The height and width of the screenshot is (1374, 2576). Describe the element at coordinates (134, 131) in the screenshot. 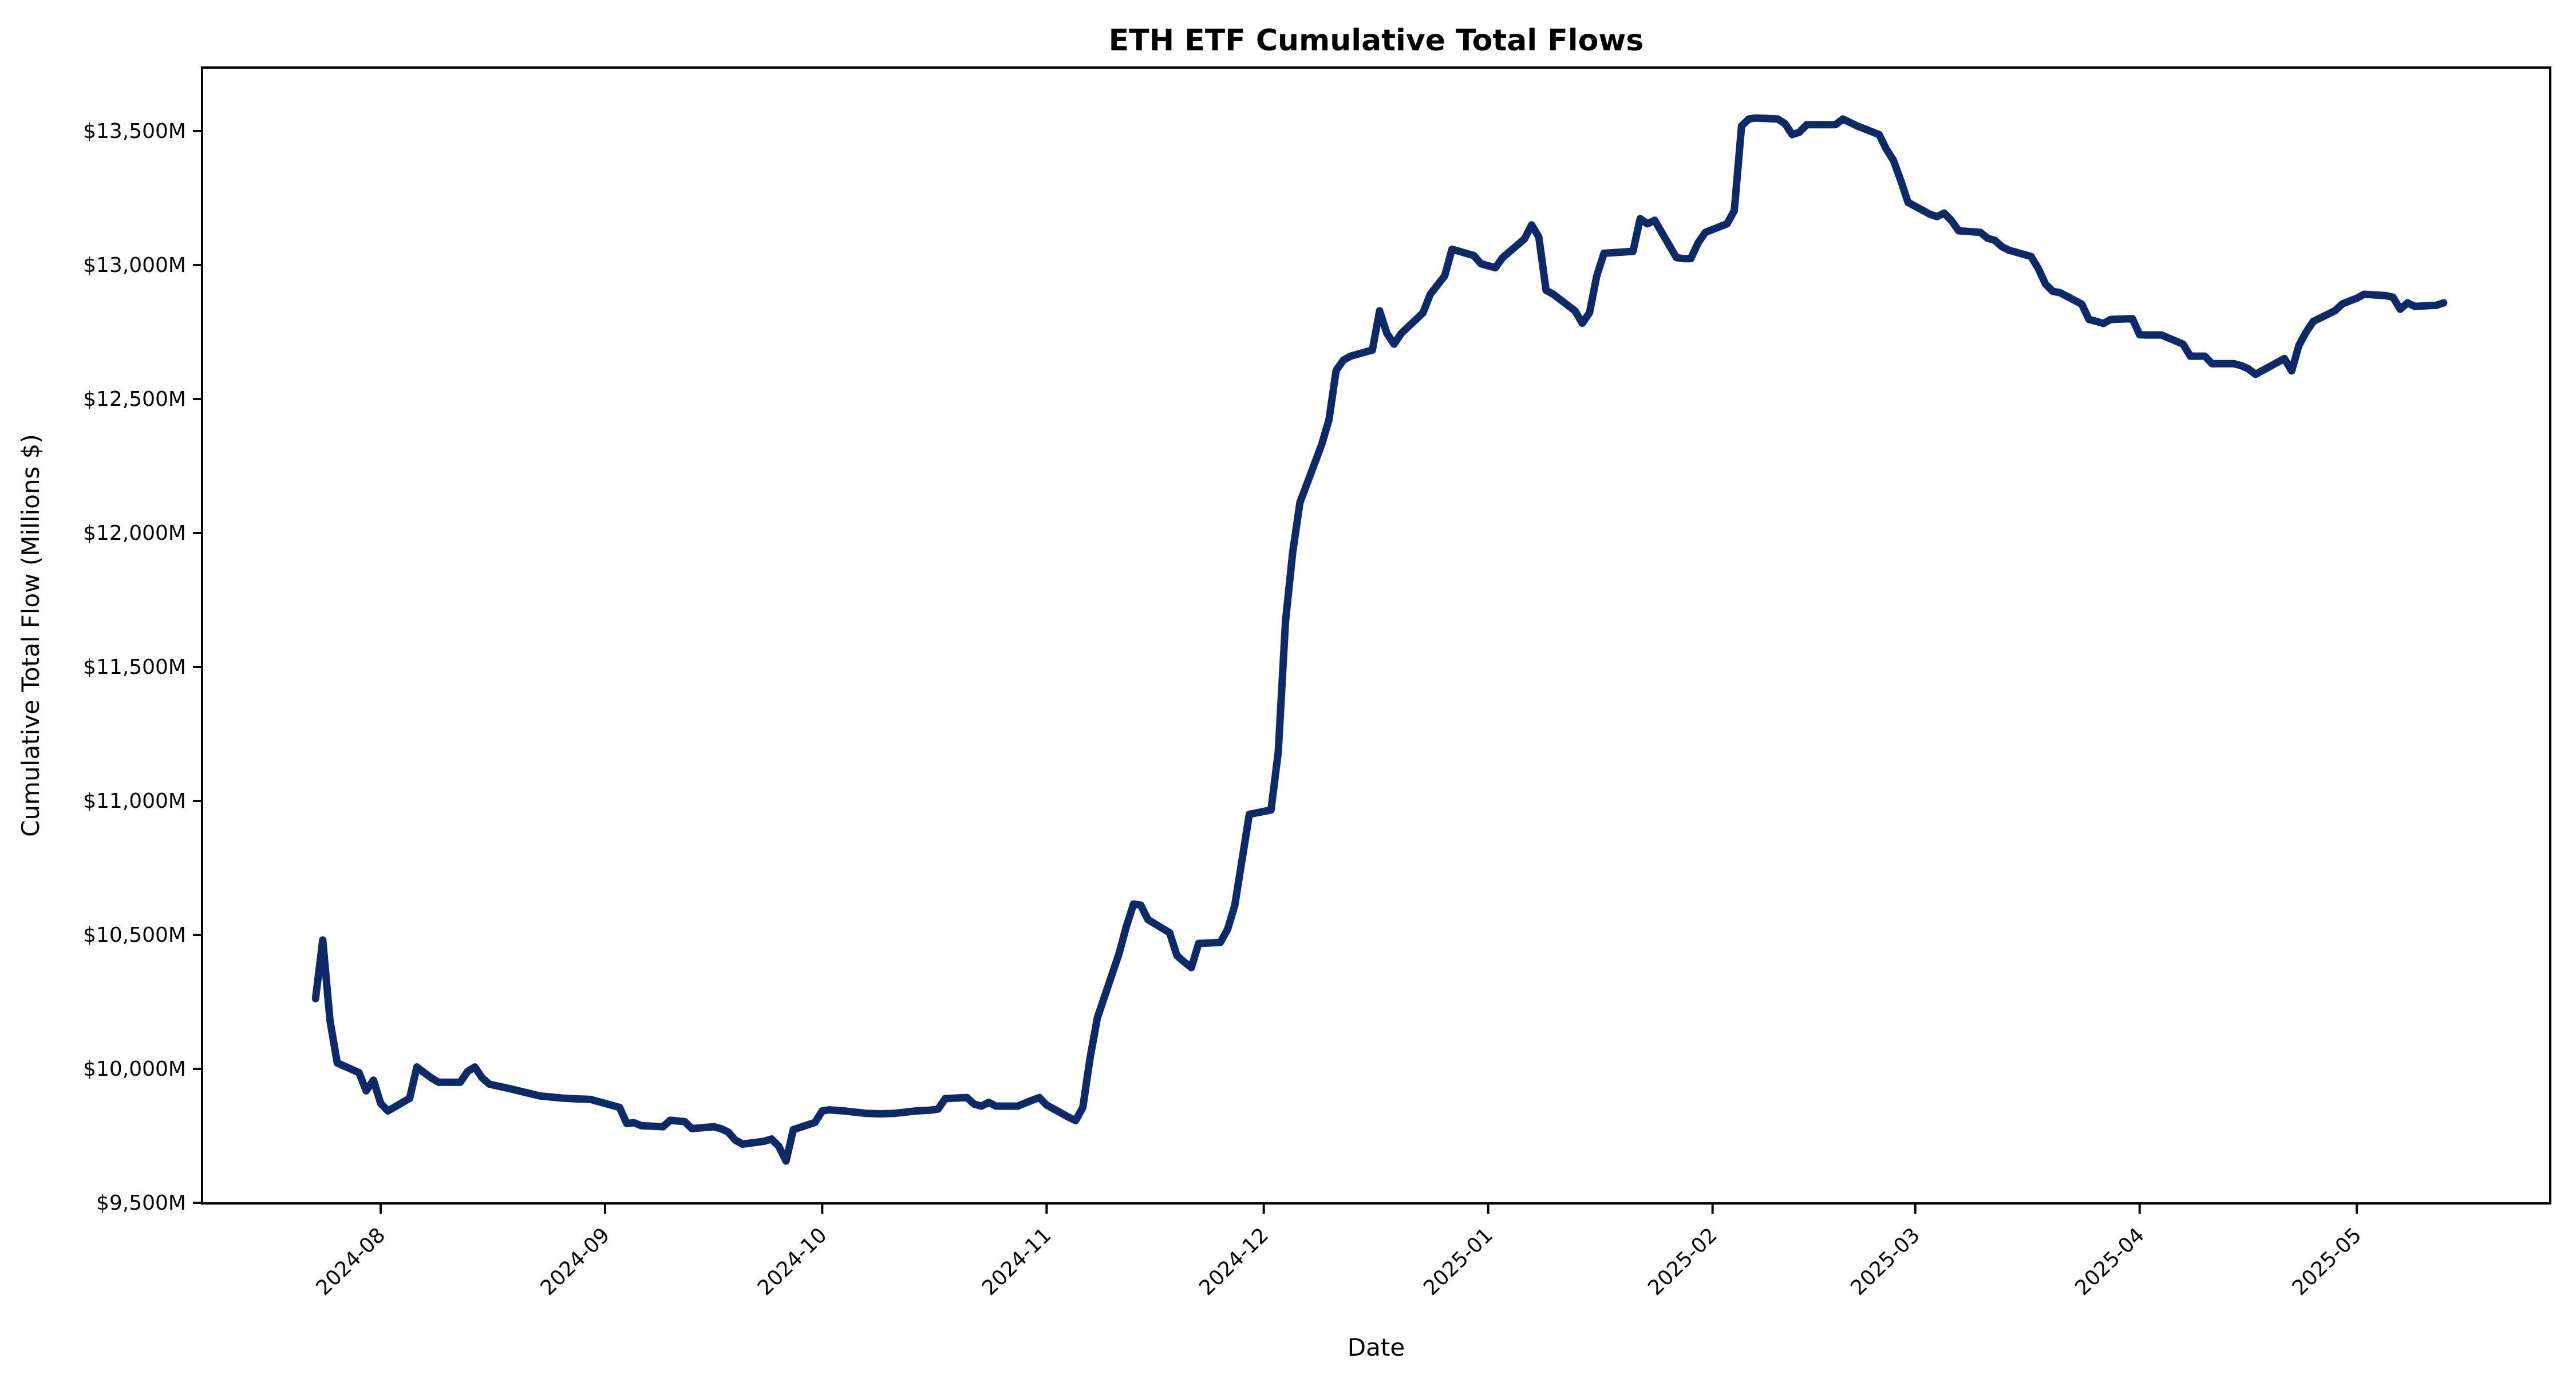

I see `y-tick-label: $13,500M` at that location.